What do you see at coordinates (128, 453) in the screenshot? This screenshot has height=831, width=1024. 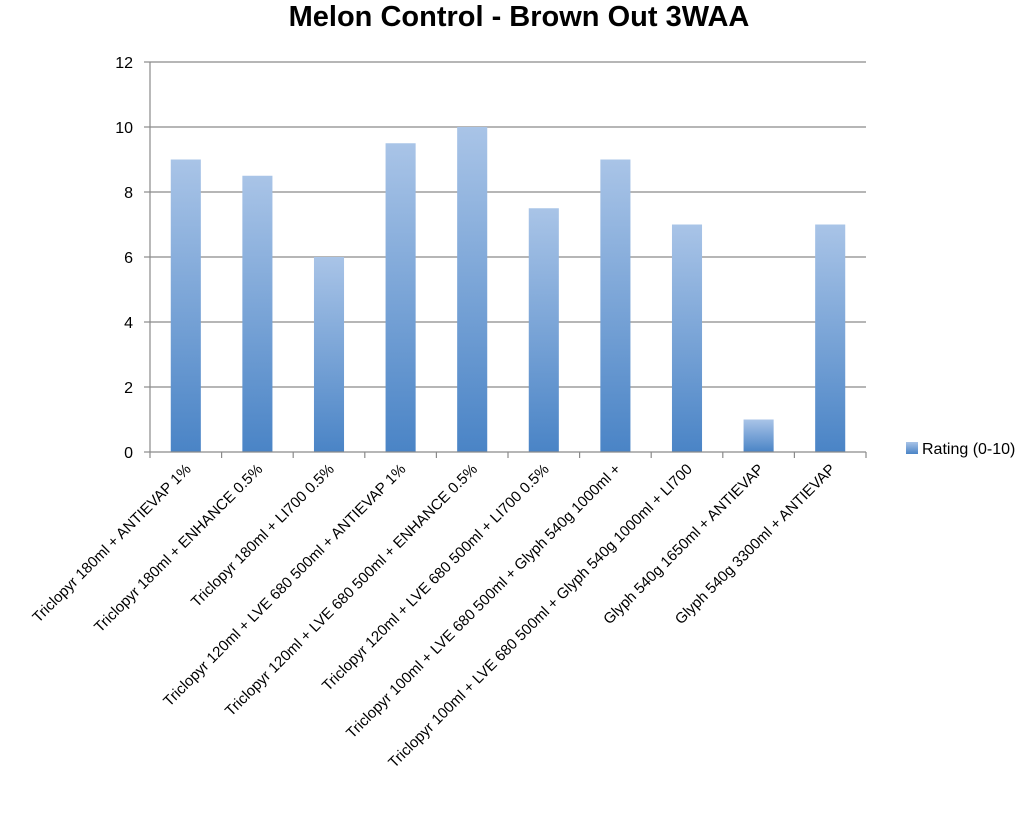 I see `y-tick-label: 0` at bounding box center [128, 453].